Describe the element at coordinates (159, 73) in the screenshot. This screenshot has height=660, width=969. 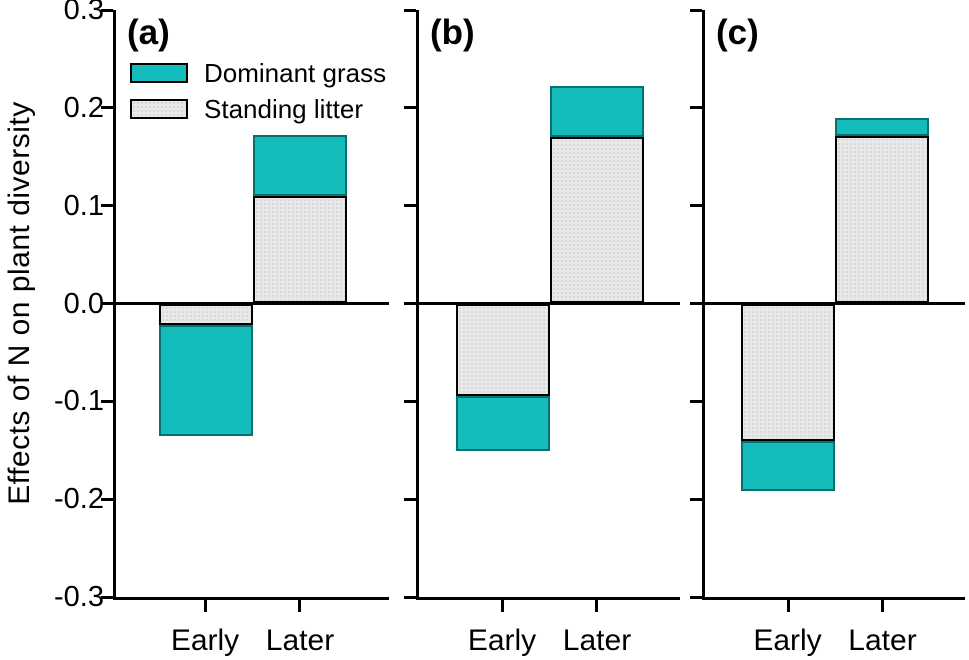
I see `legend-swatch-dominant-grass` at that location.